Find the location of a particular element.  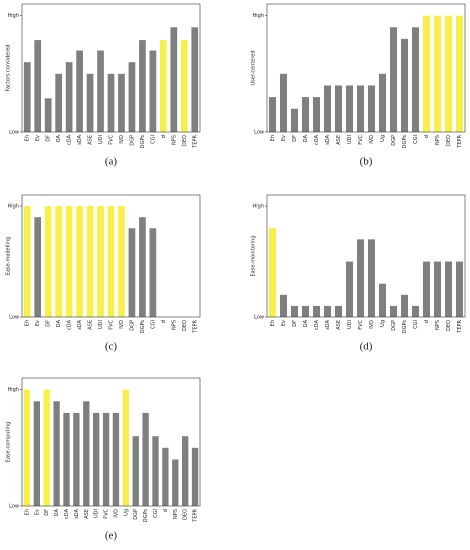

y-axis-label: Ease-monitoring is located at coordinates (254, 255).